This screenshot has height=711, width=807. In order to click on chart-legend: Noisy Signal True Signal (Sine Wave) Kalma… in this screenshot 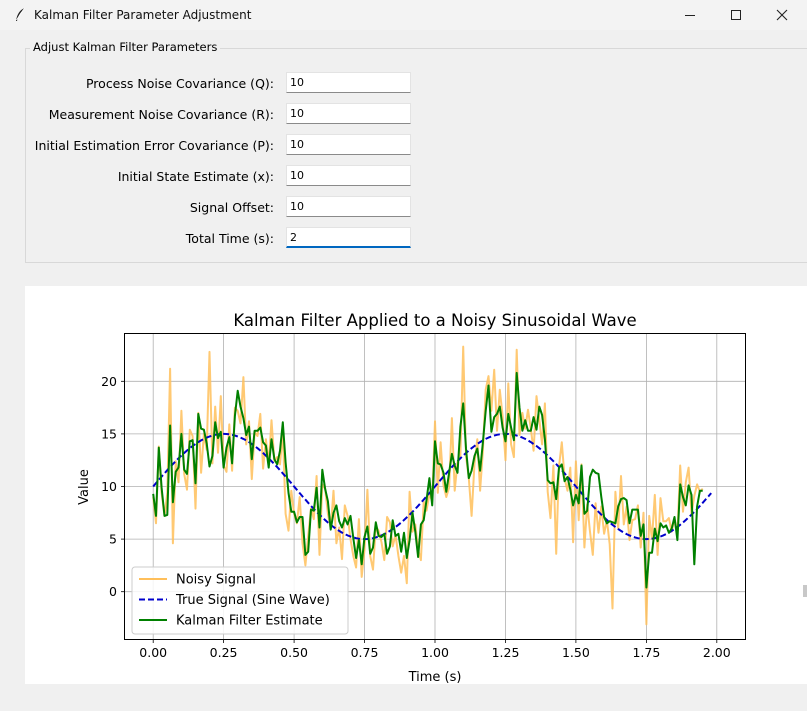, I will do `click(240, 600)`.